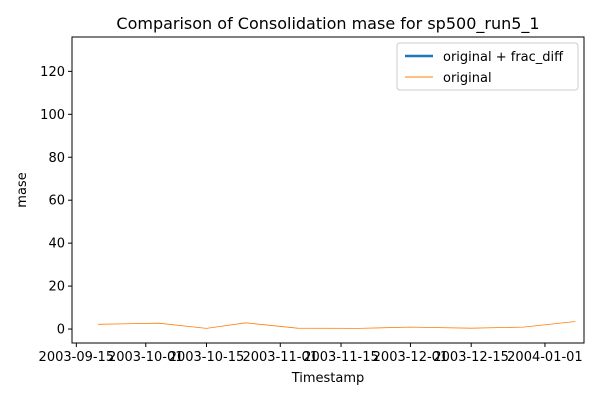 Image resolution: width=600 pixels, height=404 pixels. What do you see at coordinates (280, 357) in the screenshot?
I see `x-tick-label: 2003-11-01` at bounding box center [280, 357].